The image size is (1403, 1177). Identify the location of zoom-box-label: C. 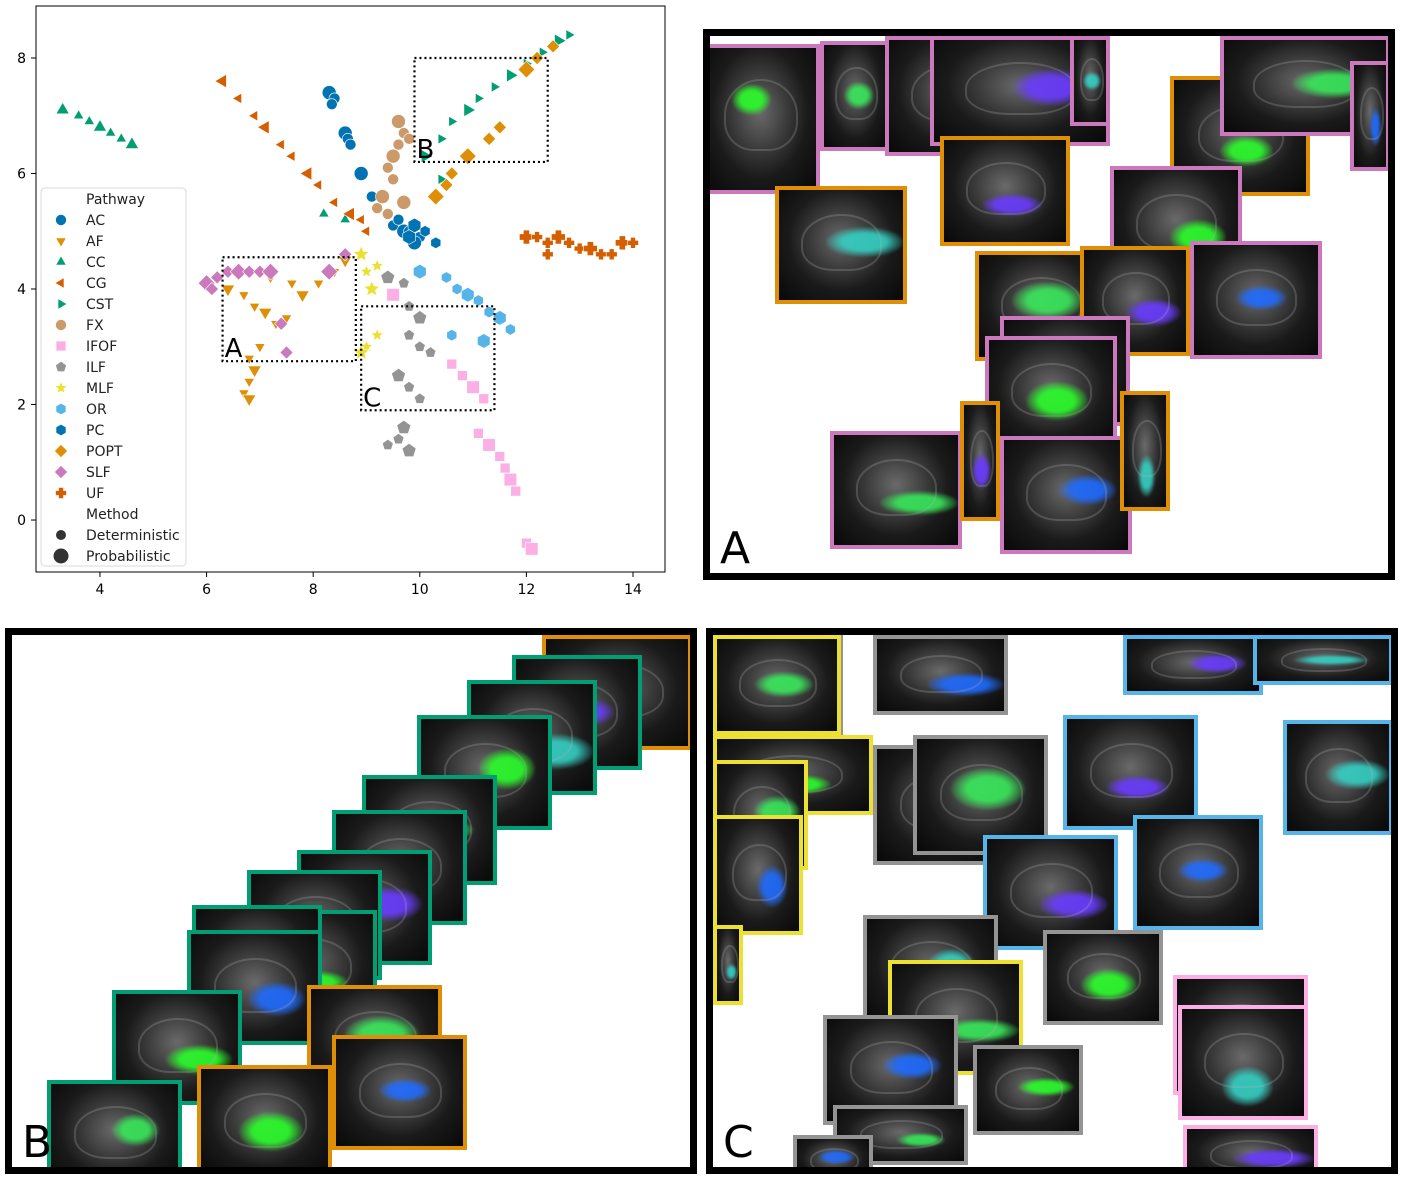
(372, 398).